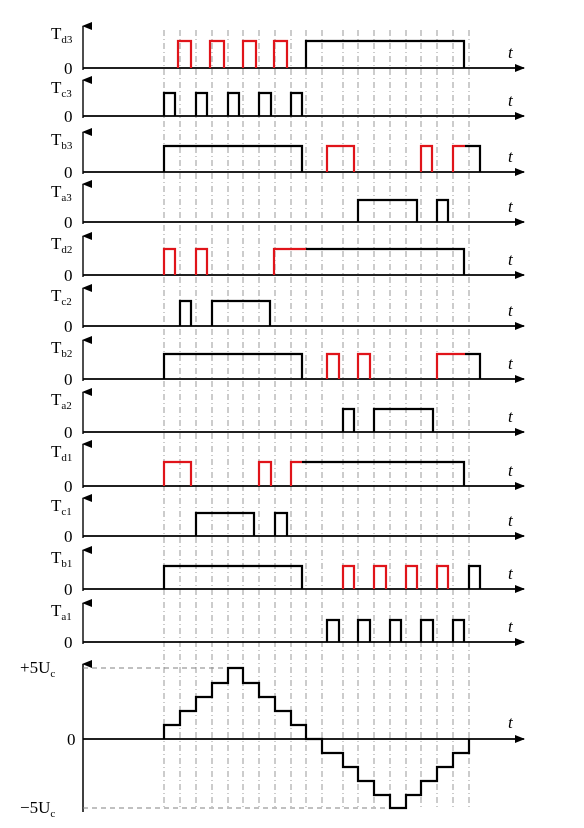  I want to click on channel-tb1: Tb1 0 t, so click(288, 572).